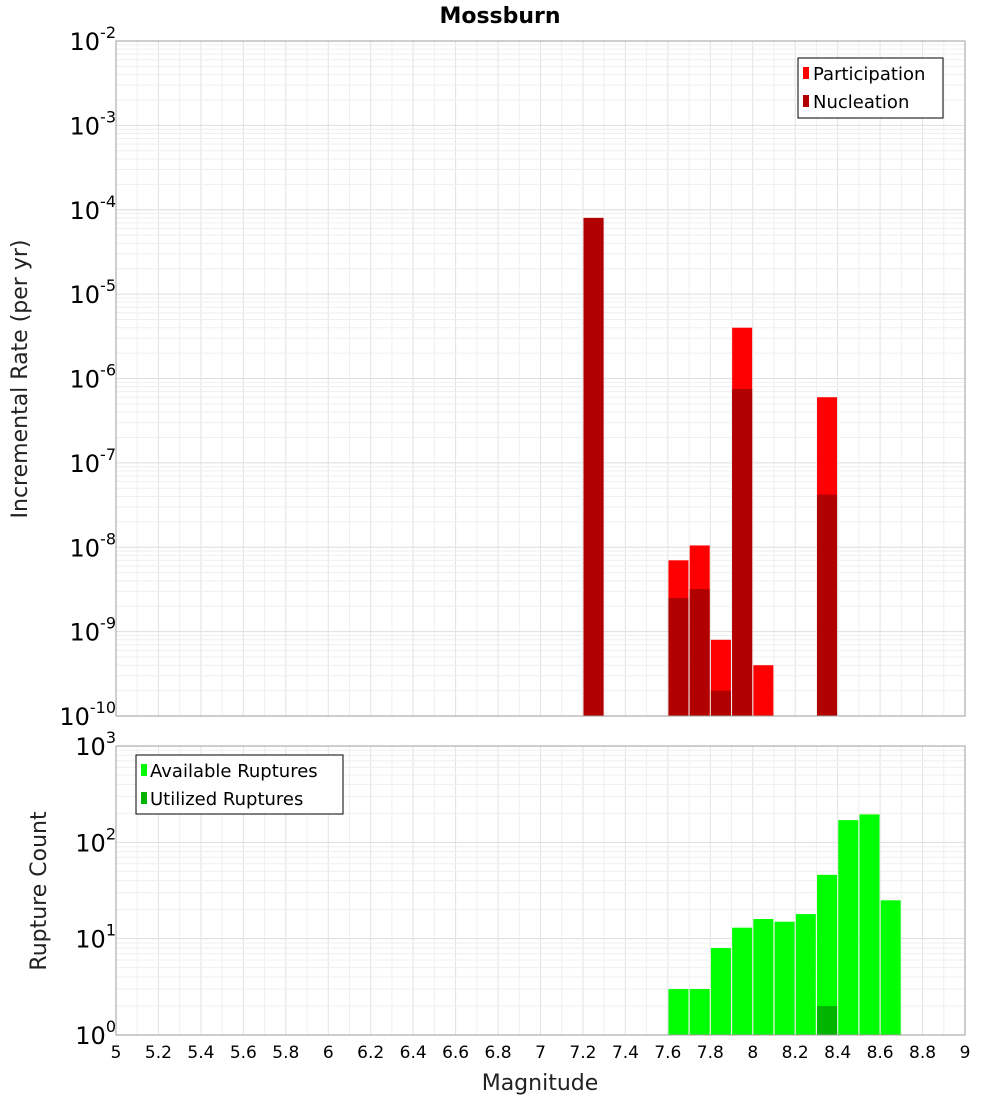  Describe the element at coordinates (93, 630) in the screenshot. I see `y-tick-label: 10⁻⁹` at that location.